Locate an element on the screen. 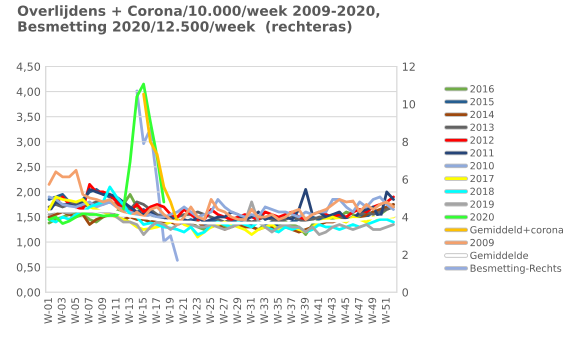  legend-label: Gemiddeld+corona is located at coordinates (517, 230).